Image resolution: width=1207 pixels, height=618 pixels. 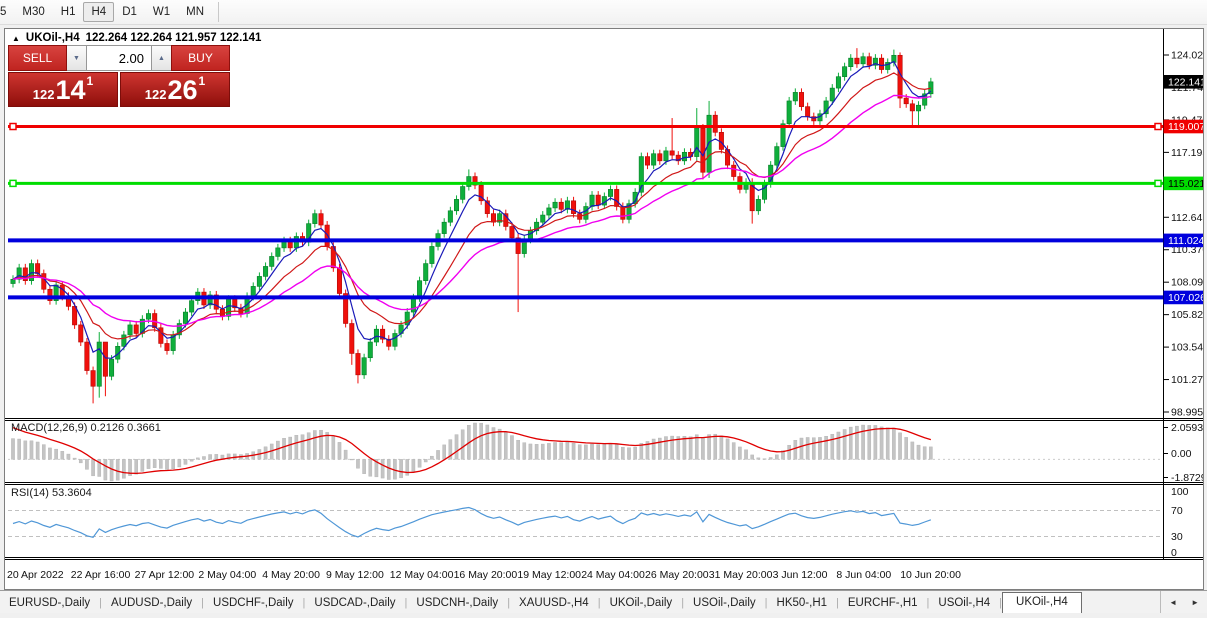 What do you see at coordinates (603, 12) in the screenshot?
I see `timeframe-toolbar: 5 M30 H1 H4 D1 W1 MN` at bounding box center [603, 12].